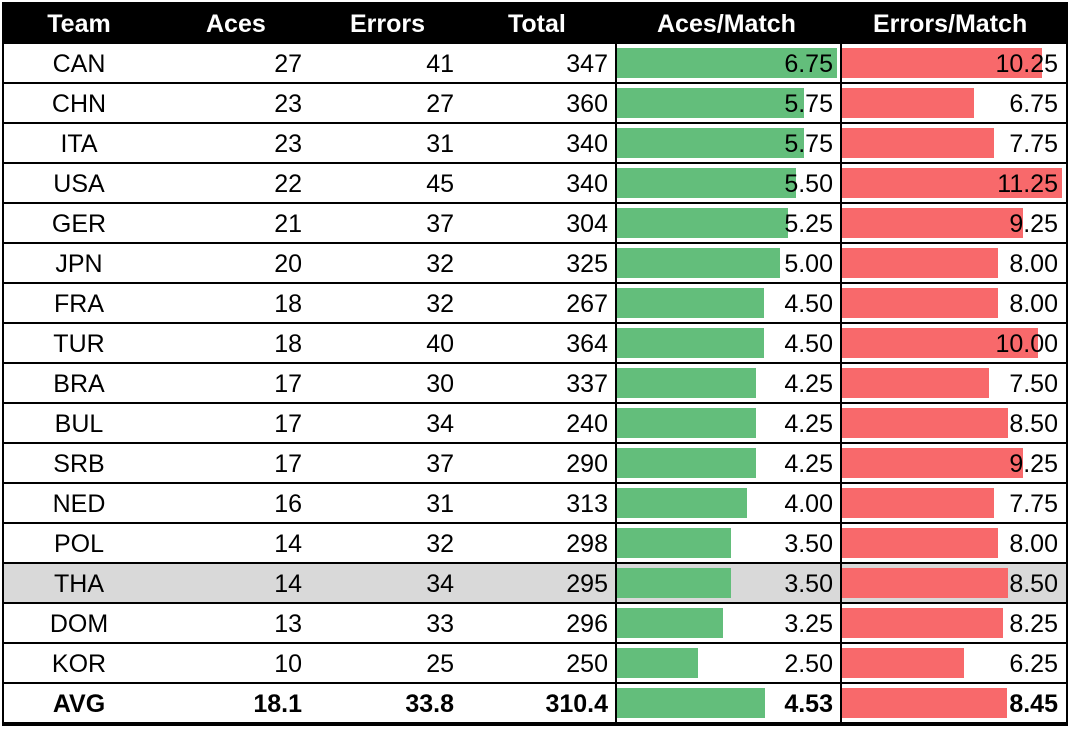  Describe the element at coordinates (1033, 704) in the screenshot. I see `errors-per-match-label: 8.45` at that location.